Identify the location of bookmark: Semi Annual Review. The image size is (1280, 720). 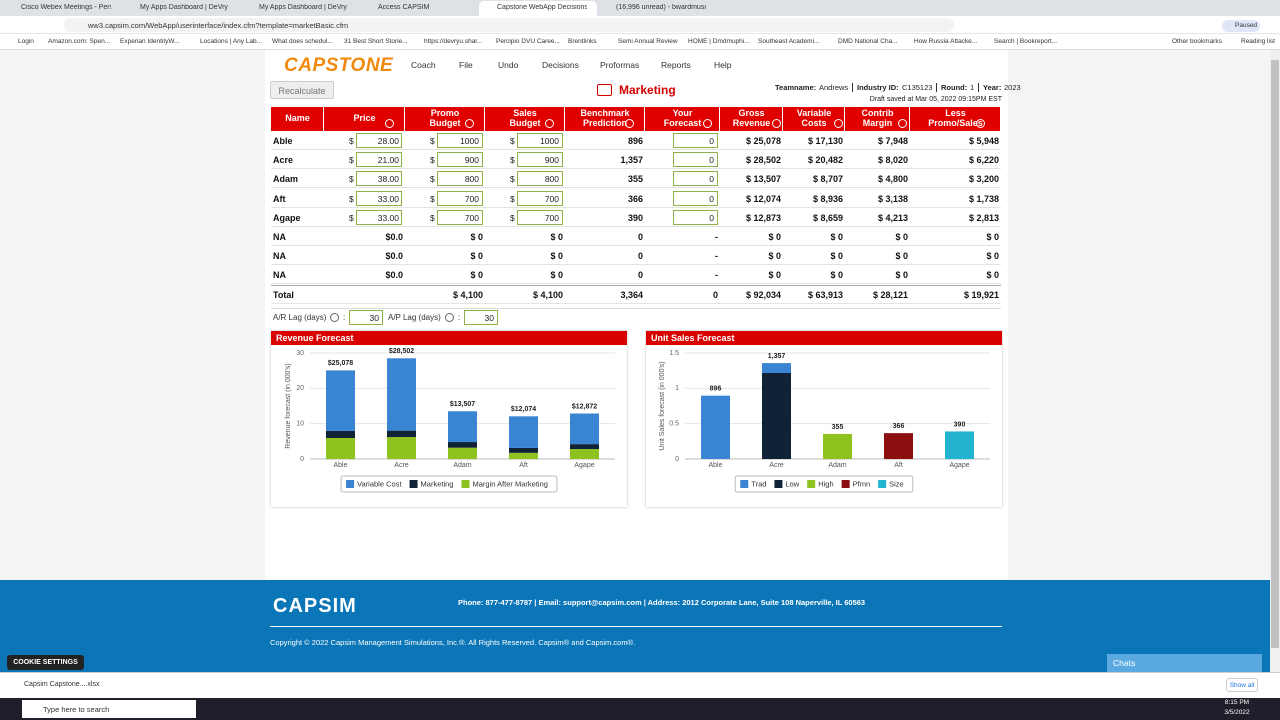
(648, 41).